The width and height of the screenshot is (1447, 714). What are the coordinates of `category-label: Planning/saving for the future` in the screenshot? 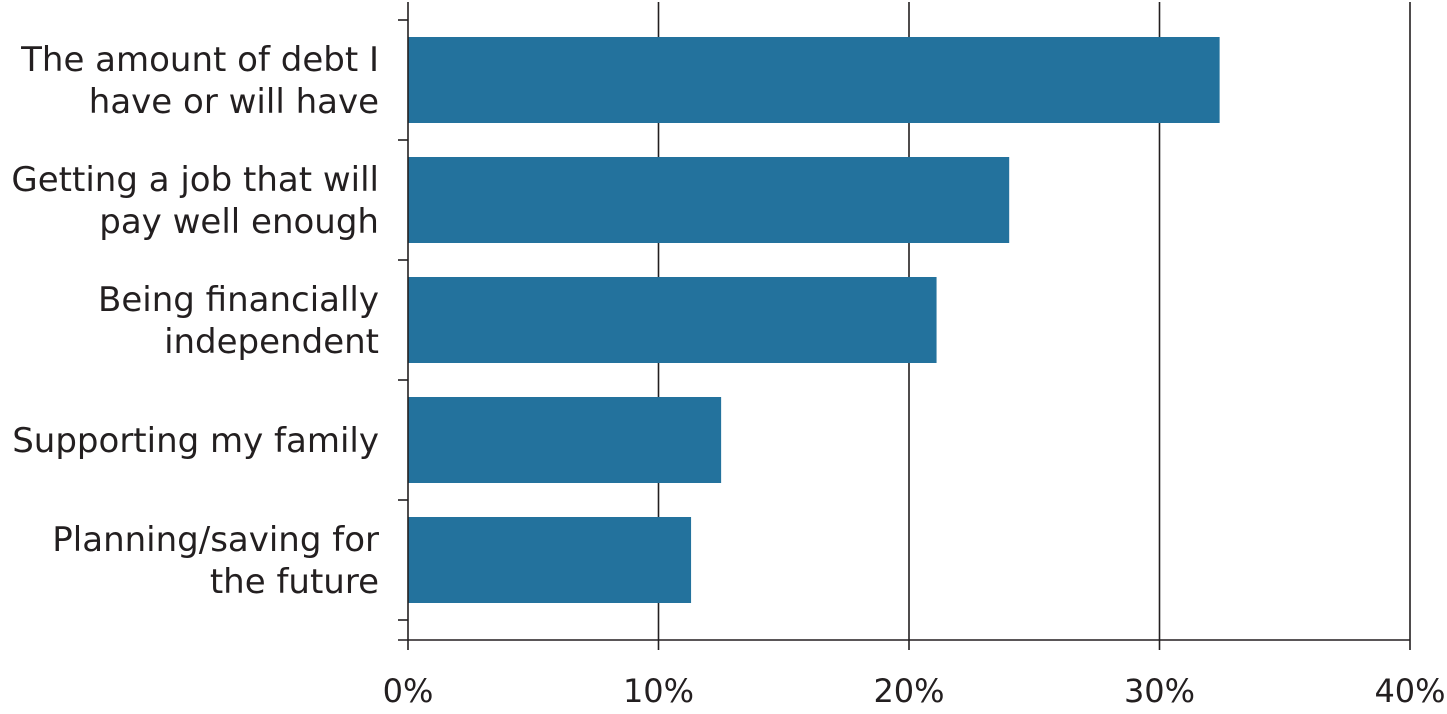 It's located at (215, 561).